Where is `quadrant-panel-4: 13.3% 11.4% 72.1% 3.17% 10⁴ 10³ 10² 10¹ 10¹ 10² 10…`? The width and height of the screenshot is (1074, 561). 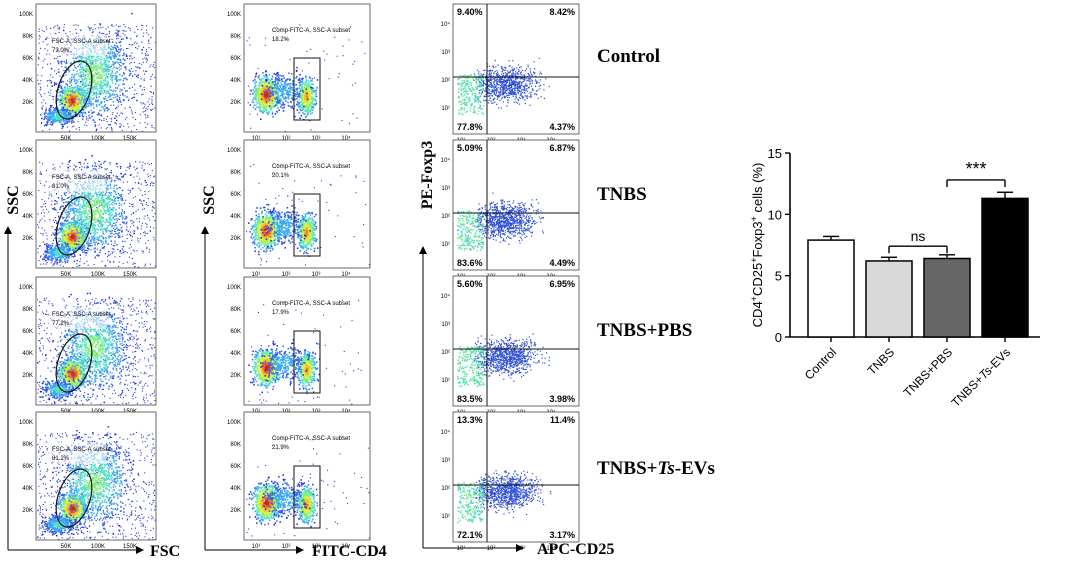 quadrant-panel-4: 13.3% 11.4% 72.1% 3.17% 10⁴ 10³ 10² 10¹ 10¹ 10² 10… is located at coordinates (510, 481).